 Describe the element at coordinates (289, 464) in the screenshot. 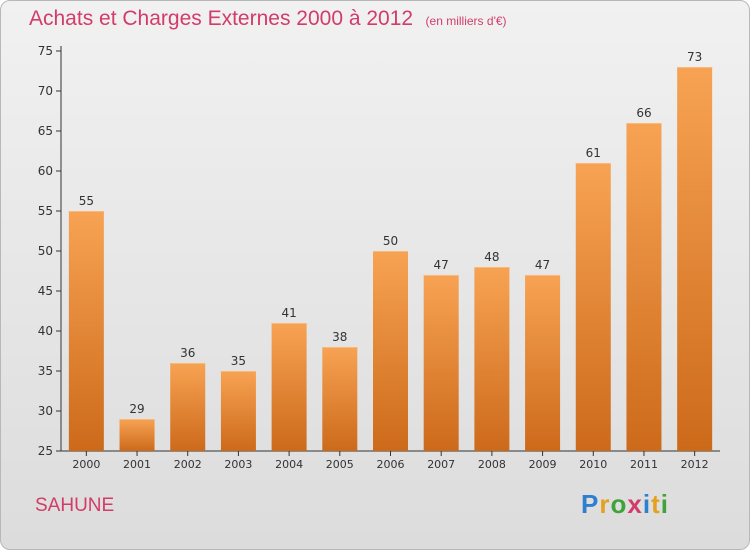

I see `x-tick-label: 2004` at that location.